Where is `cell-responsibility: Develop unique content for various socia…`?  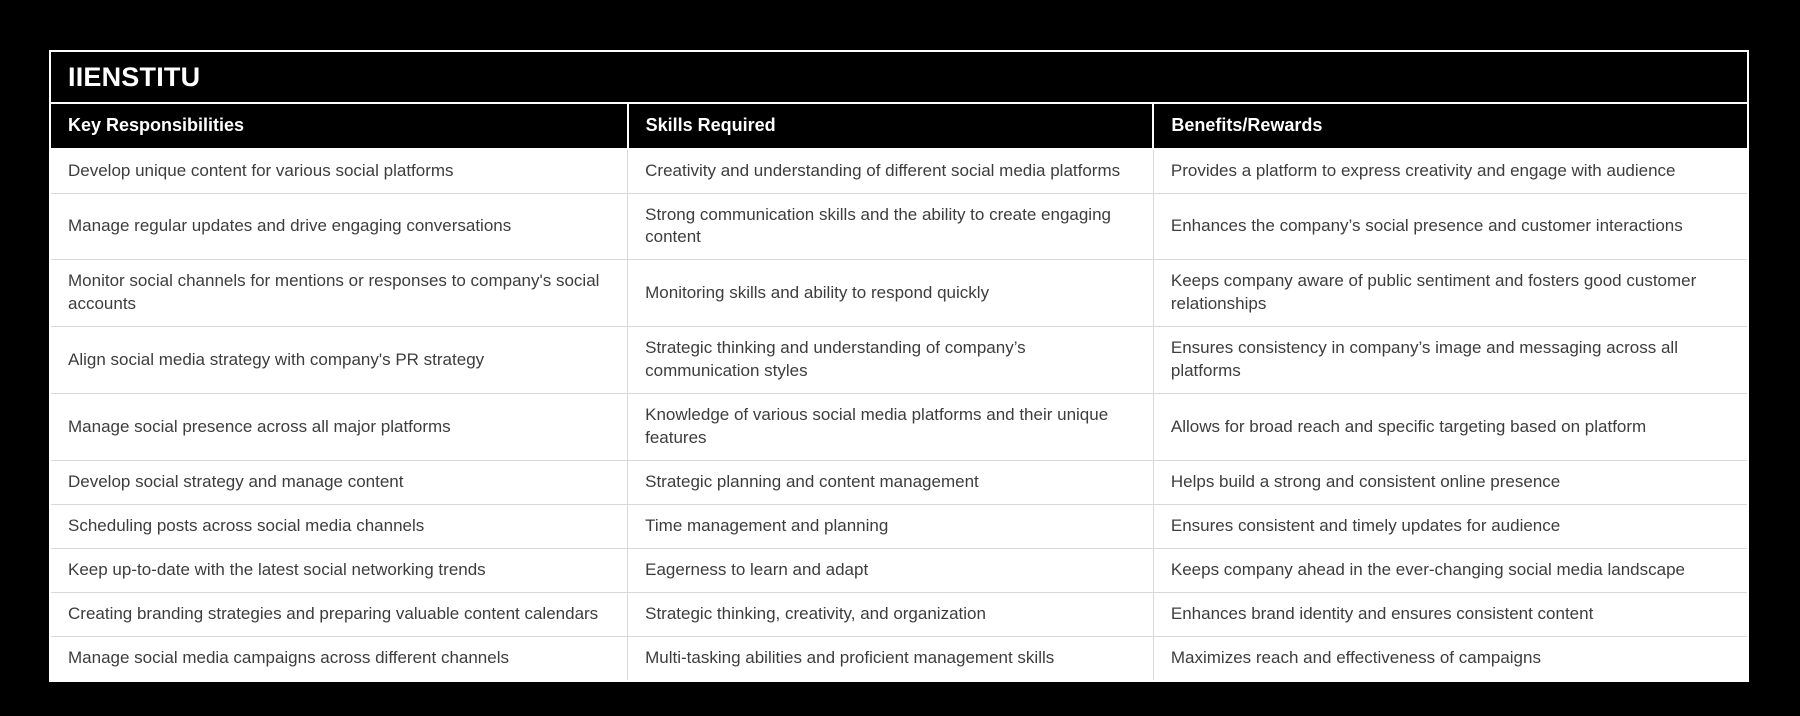
cell-responsibility: Develop unique content for various socia… is located at coordinates (339, 171).